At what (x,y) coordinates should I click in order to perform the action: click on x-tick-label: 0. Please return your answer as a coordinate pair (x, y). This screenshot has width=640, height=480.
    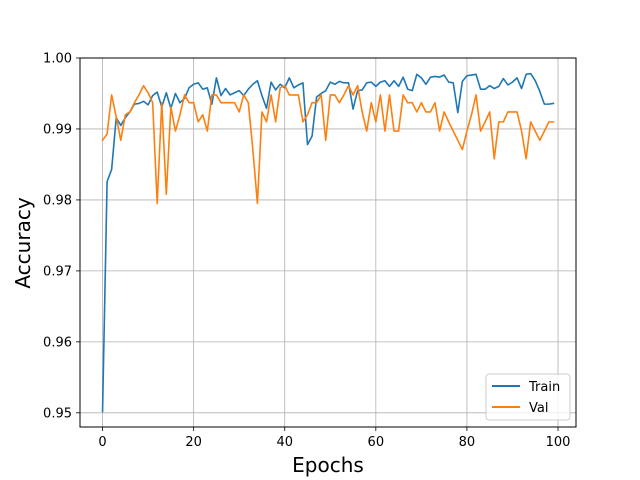
    Looking at the image, I should click on (102, 442).